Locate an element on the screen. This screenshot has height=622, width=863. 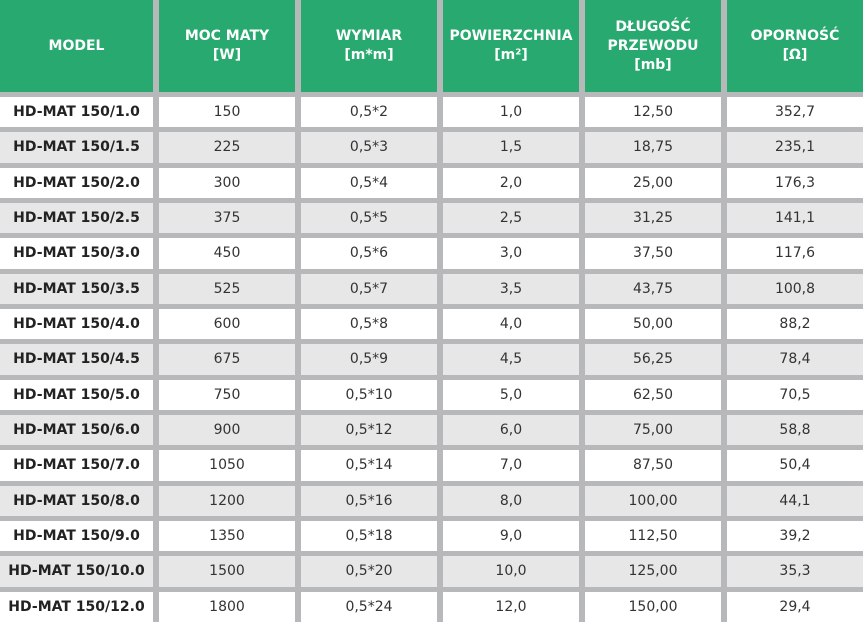
cell-area: 6,0 is located at coordinates (511, 430).